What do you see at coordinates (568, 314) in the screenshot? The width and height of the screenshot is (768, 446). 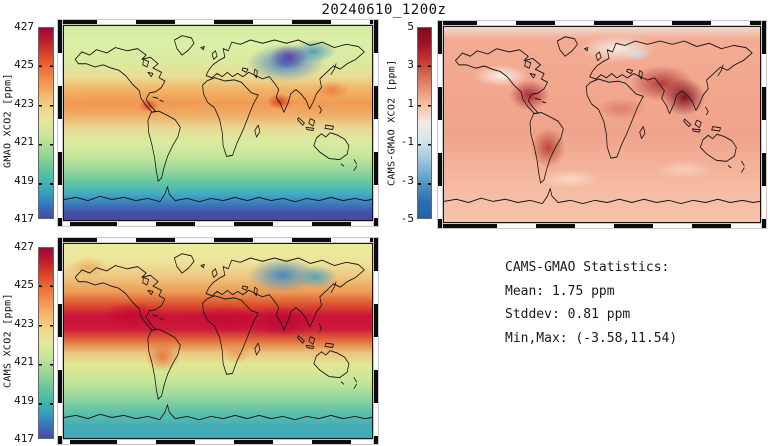 I see `stats-stddev: Stddev: 0.81 ppm` at bounding box center [568, 314].